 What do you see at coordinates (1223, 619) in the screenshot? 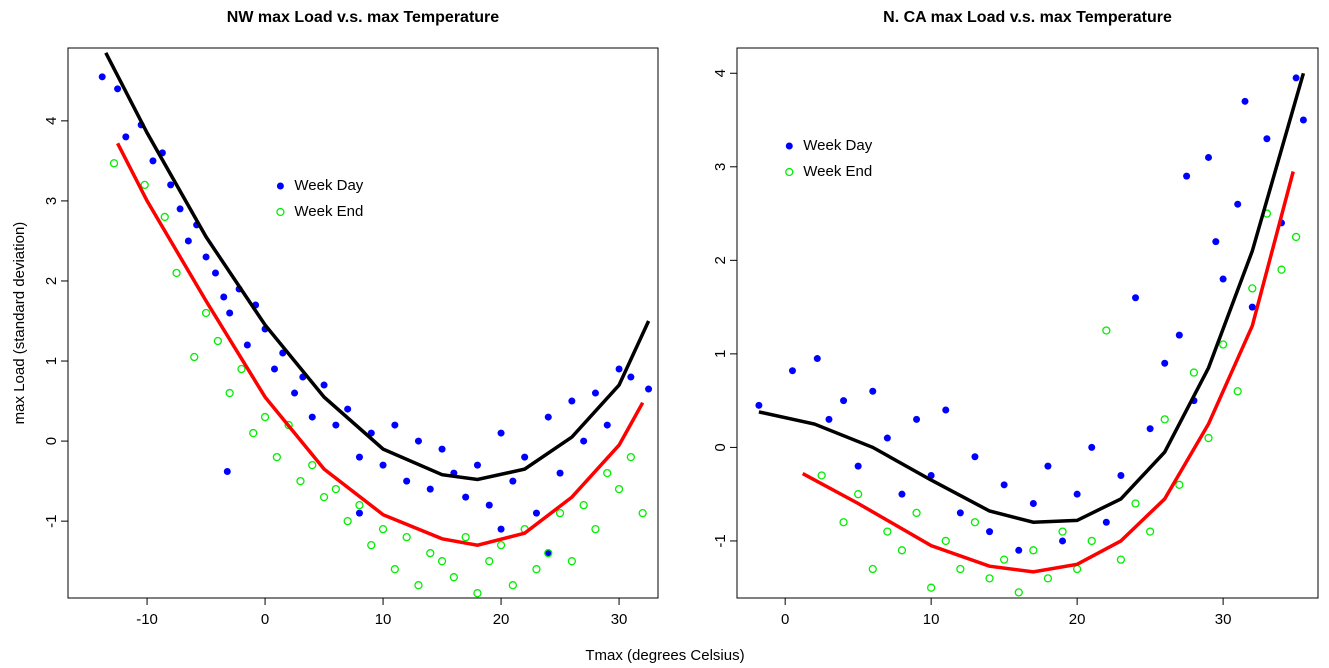
I see `x-tick-label: 30` at bounding box center [1223, 619].